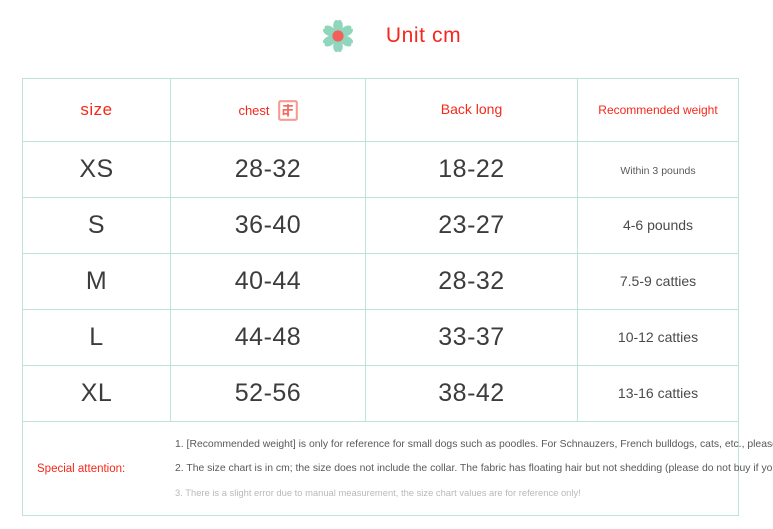 Image resolution: width=773 pixels, height=529 pixels. I want to click on cell-chest: 40-44, so click(268, 281).